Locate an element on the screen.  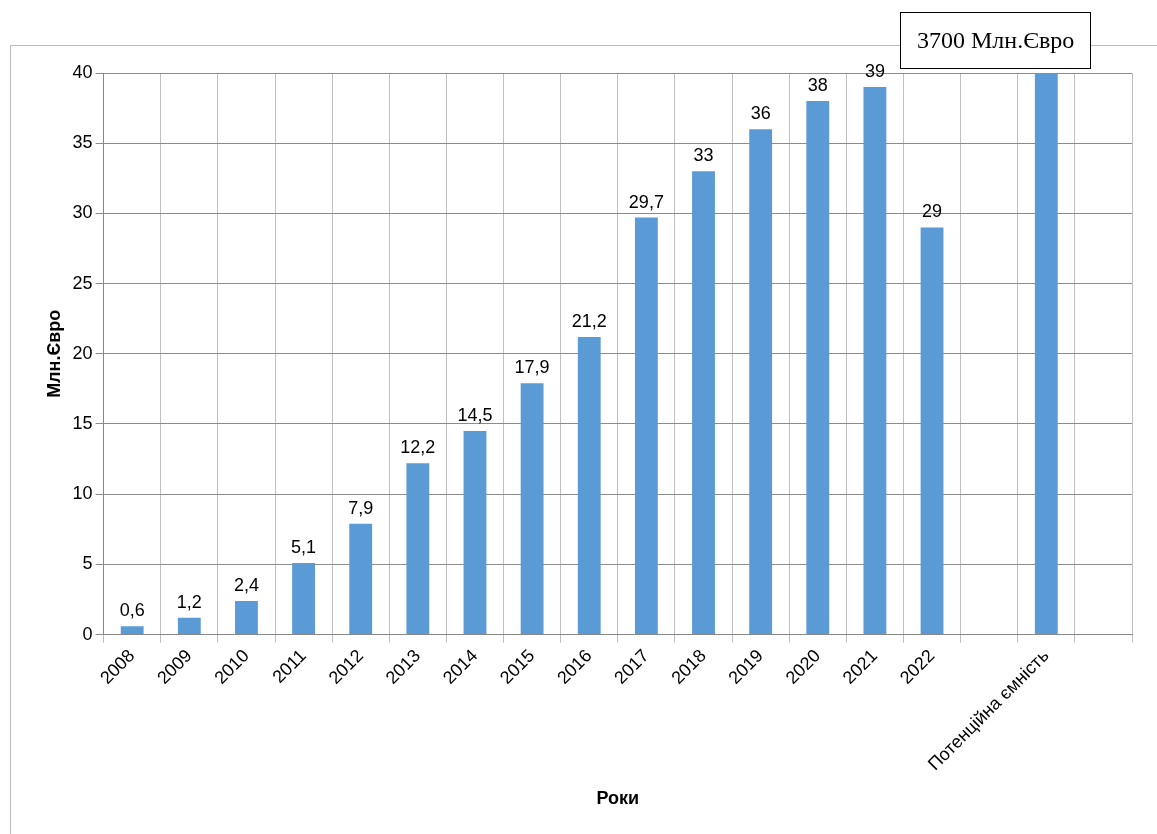
data-label: 29 is located at coordinates (932, 211).